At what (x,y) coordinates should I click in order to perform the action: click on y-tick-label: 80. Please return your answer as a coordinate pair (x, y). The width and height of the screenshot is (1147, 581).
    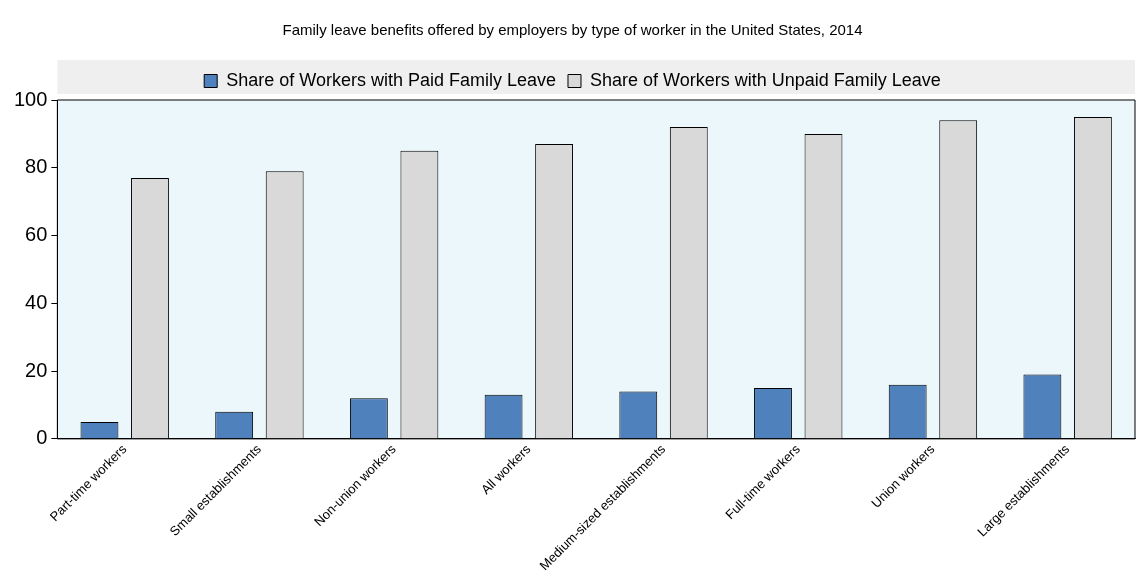
    Looking at the image, I should click on (36, 166).